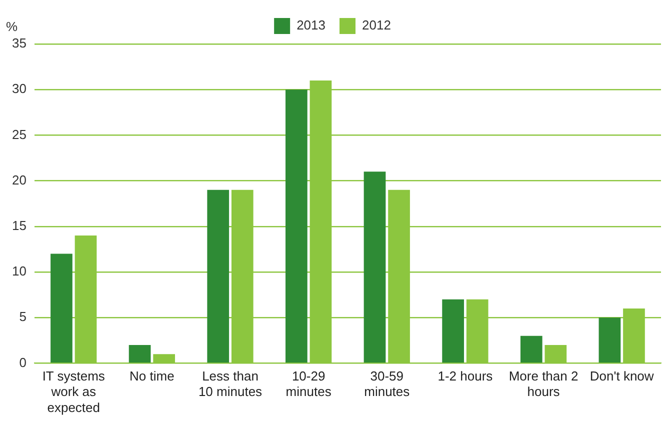  I want to click on x-tick-label: More than 2 hours, so click(543, 384).